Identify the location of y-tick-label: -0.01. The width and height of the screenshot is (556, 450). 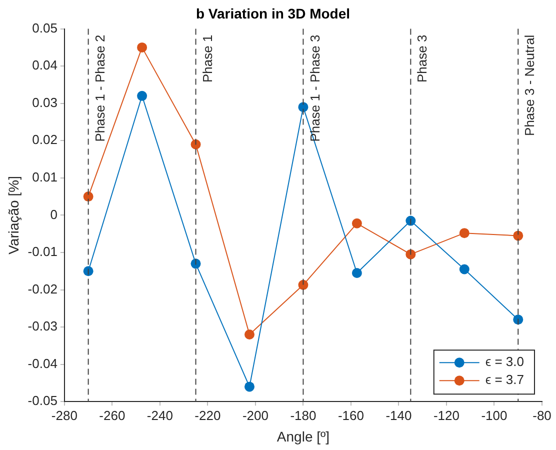
(43, 252).